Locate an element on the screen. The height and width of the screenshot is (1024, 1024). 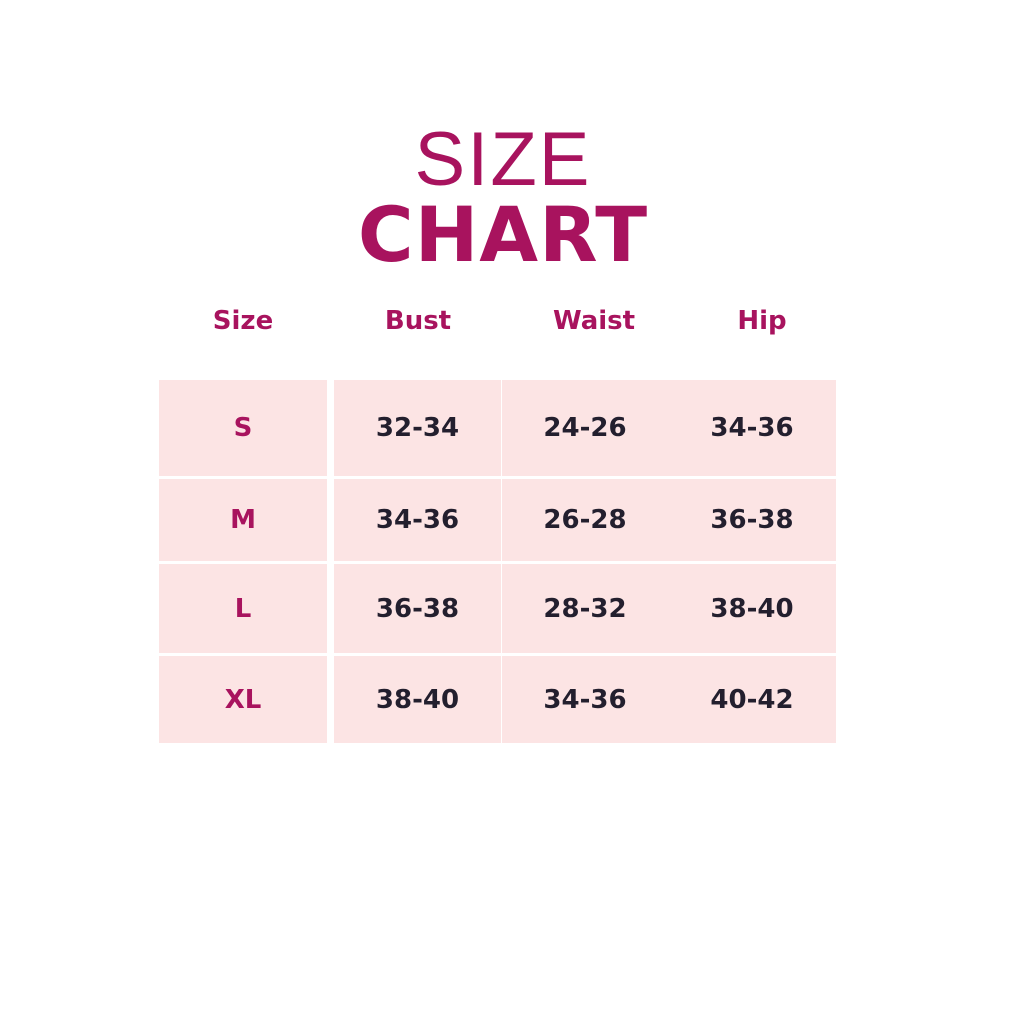
size-label-cell: L is located at coordinates (243, 608).